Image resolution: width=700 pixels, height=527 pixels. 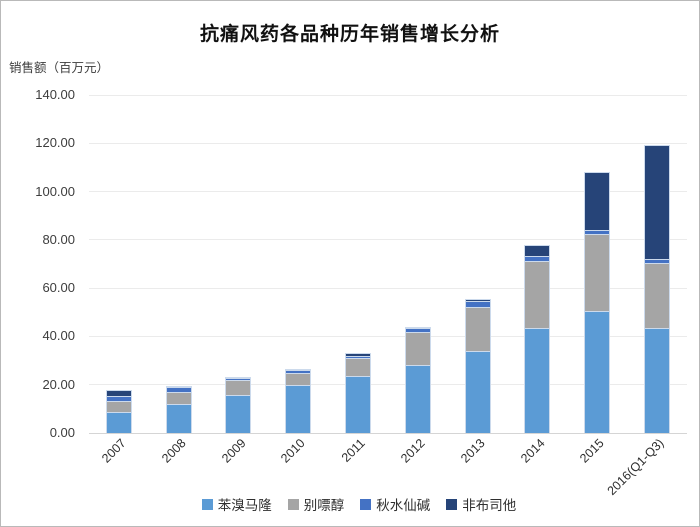 I want to click on bar-segment-别嘌醇-2009, so click(x=238, y=387).